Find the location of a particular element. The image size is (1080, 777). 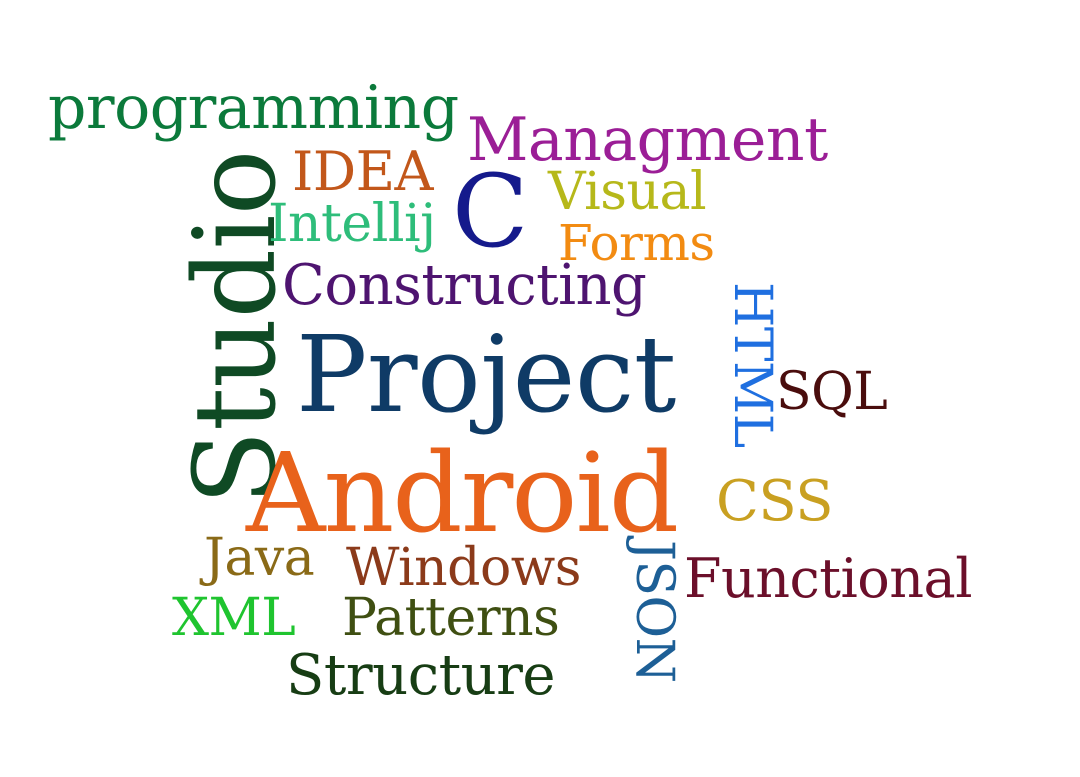

word-html: HTML is located at coordinates (752, 365).